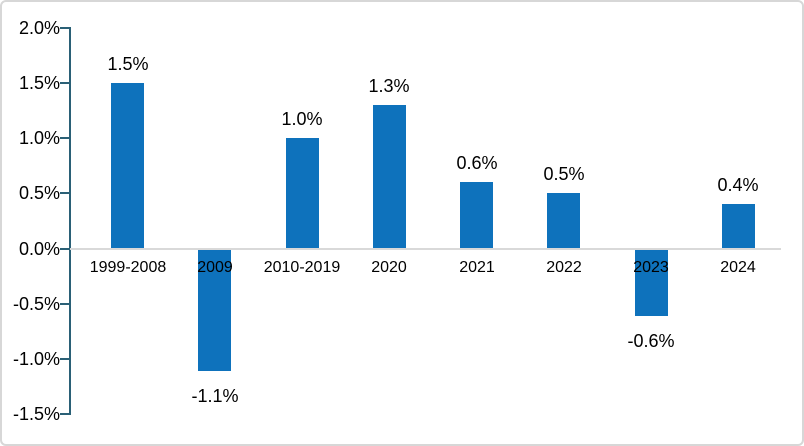 The width and height of the screenshot is (804, 446). I want to click on category-label: 2022, so click(564, 267).